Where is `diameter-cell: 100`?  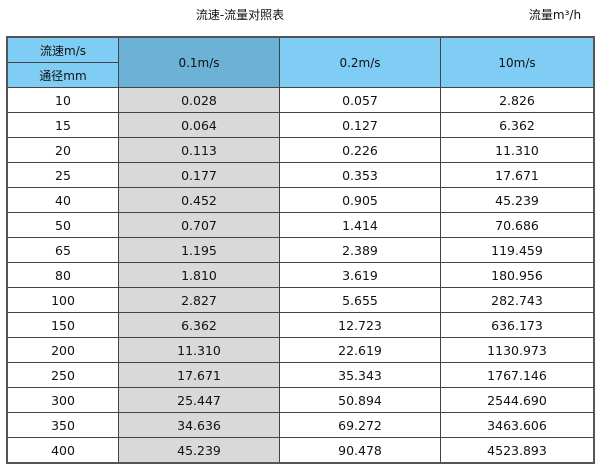
diameter-cell: 100 is located at coordinates (62, 300).